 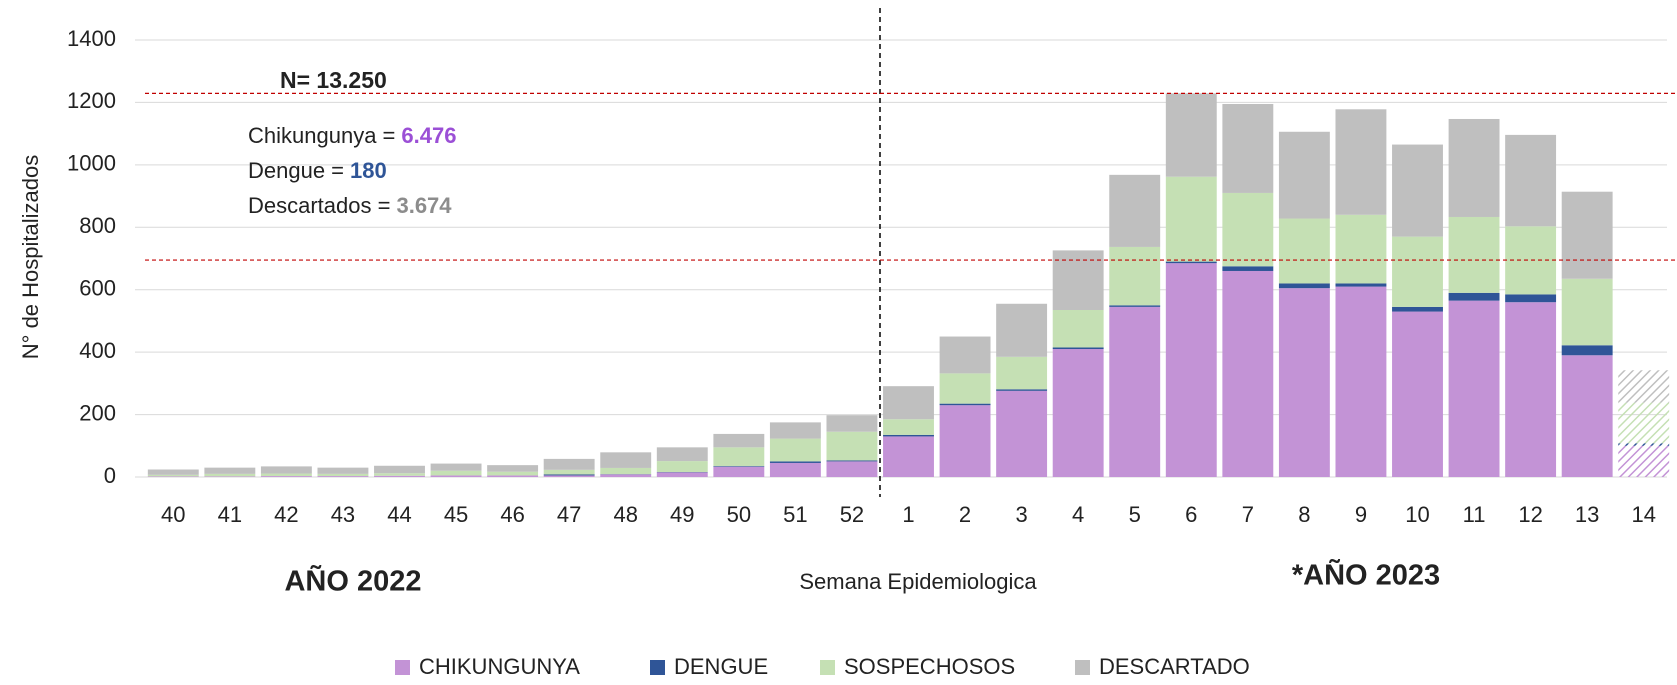 What do you see at coordinates (333, 80) in the screenshot?
I see `annotation-title: N= 13.250` at bounding box center [333, 80].